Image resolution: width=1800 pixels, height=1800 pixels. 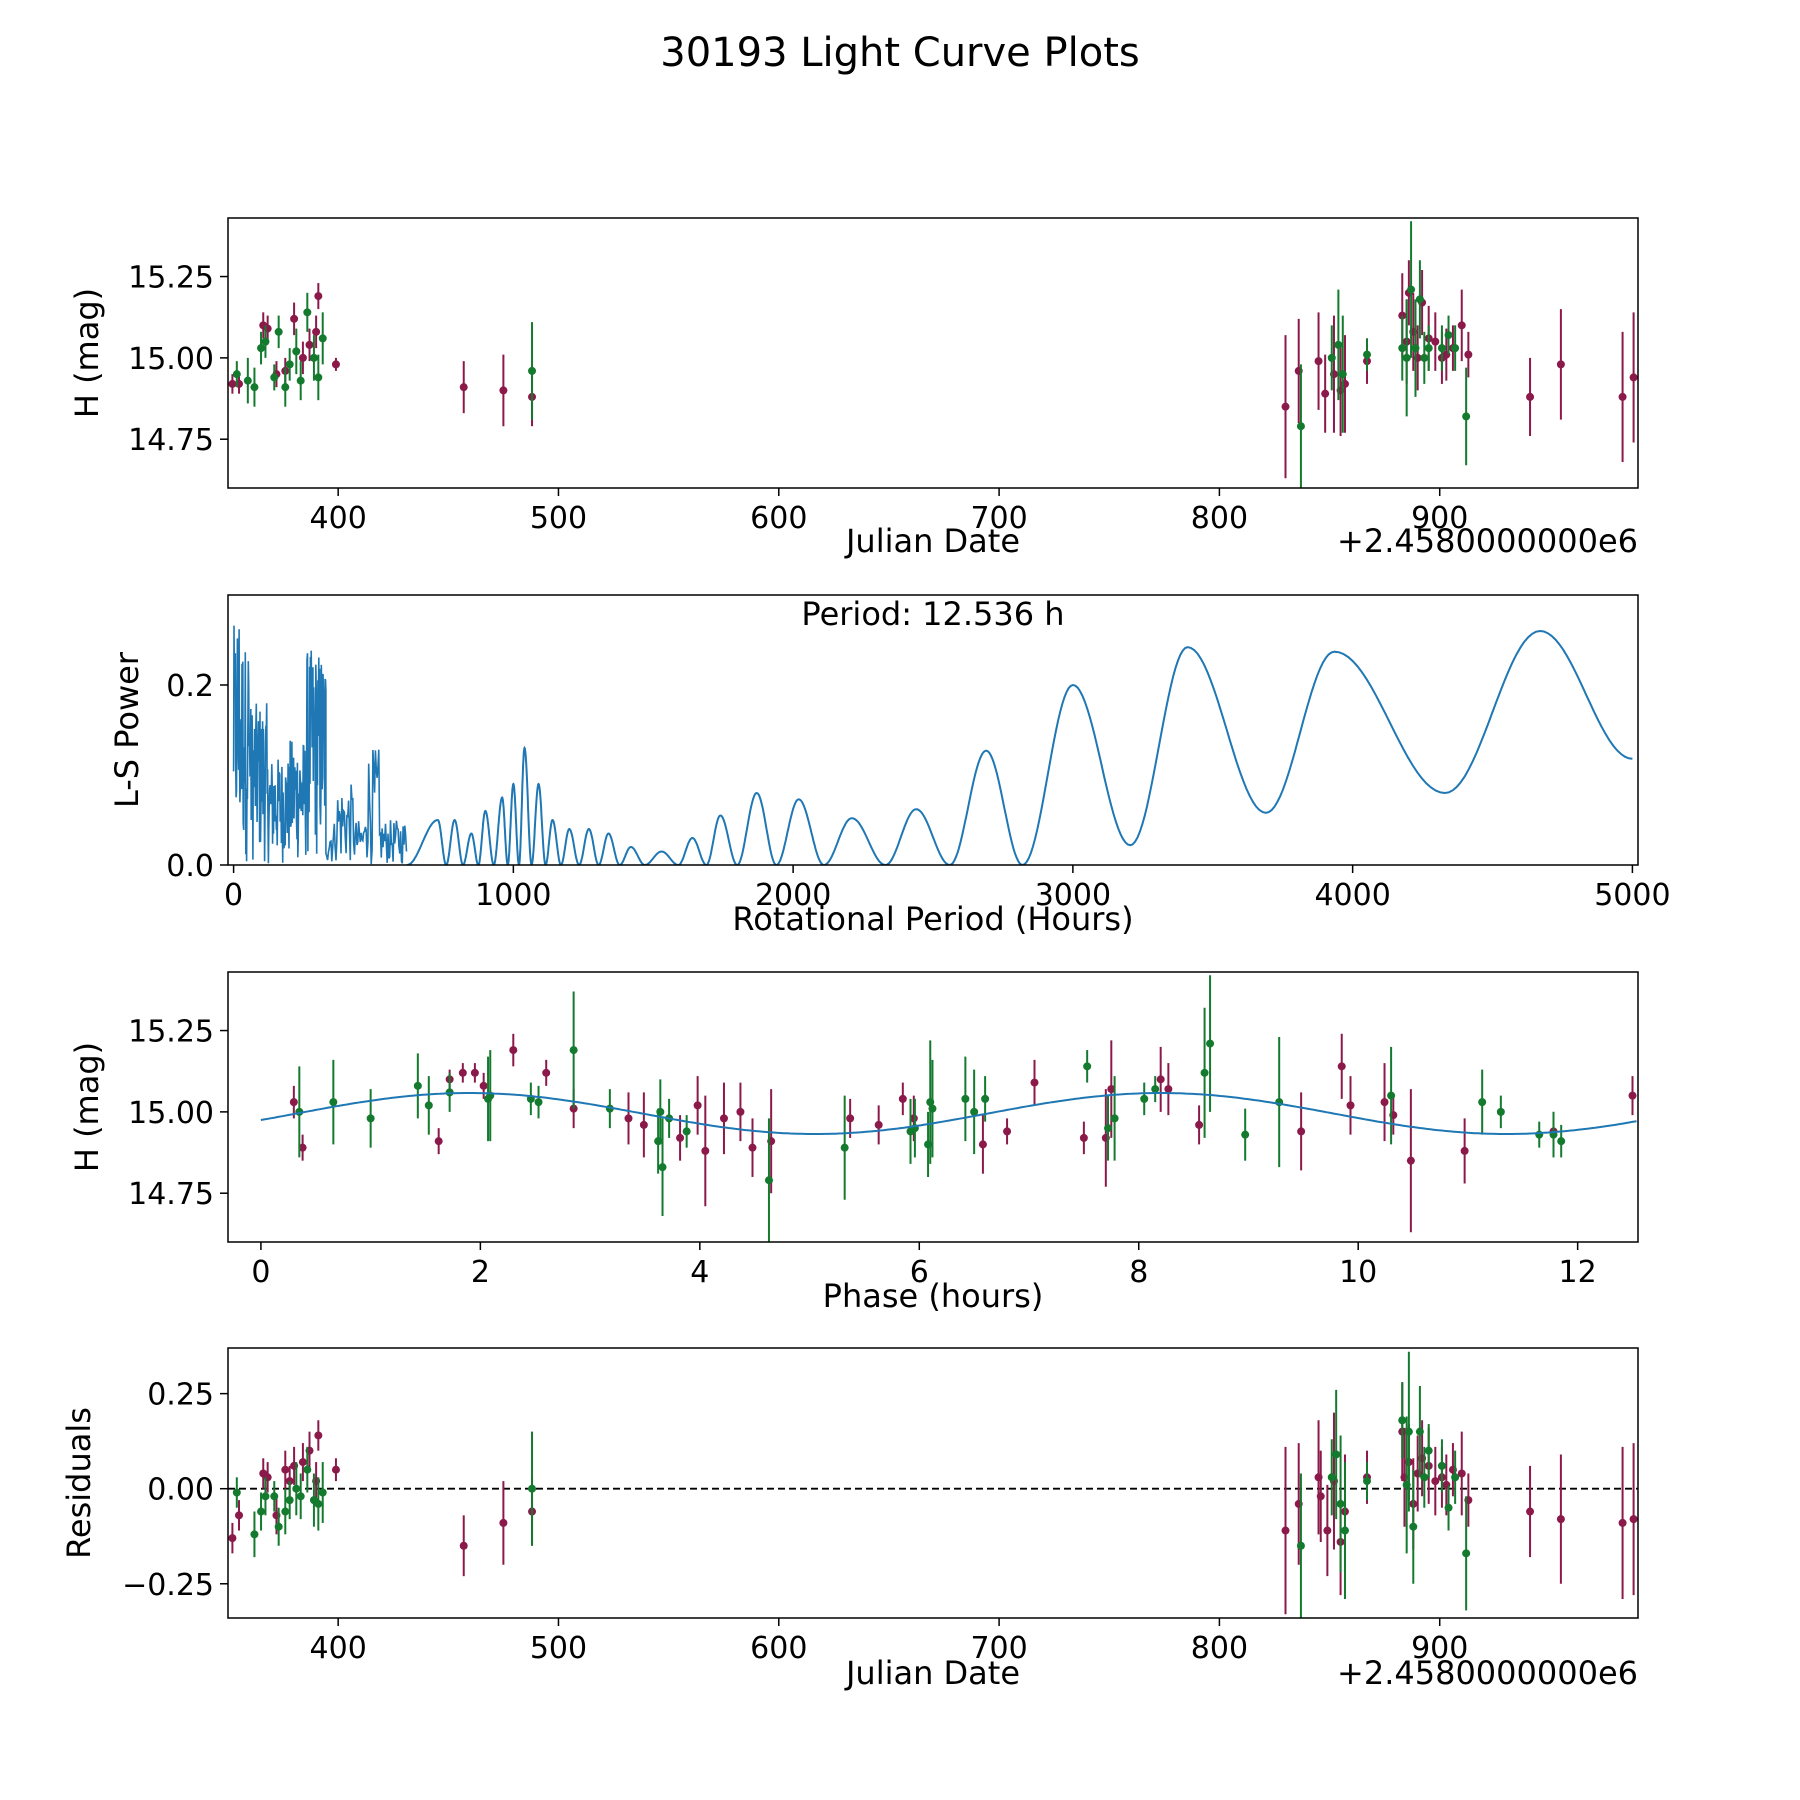 I want to click on phased-y-axis-label: H (mag), so click(x=87, y=1107).